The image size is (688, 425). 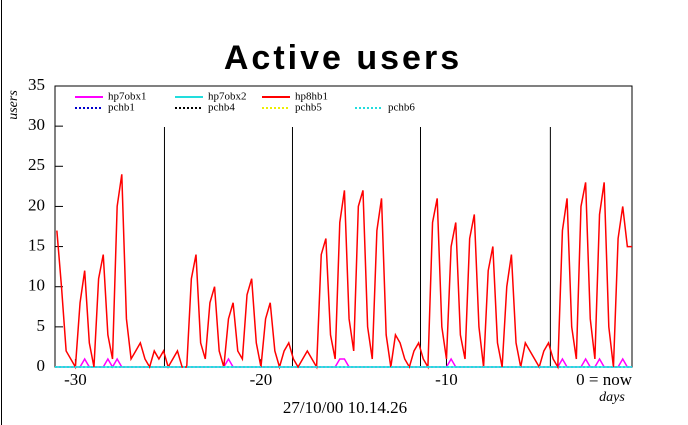 What do you see at coordinates (36, 124) in the screenshot?
I see `y-tick-label: 30` at bounding box center [36, 124].